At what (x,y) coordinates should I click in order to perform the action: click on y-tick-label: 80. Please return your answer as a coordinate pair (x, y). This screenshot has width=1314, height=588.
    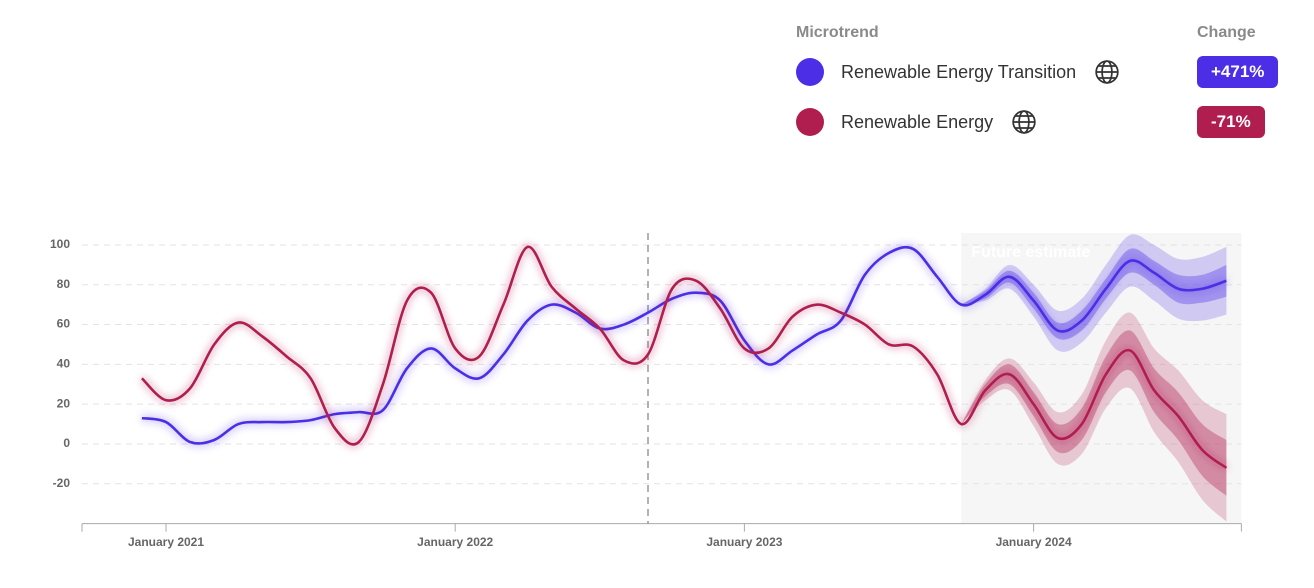
    Looking at the image, I should click on (64, 284).